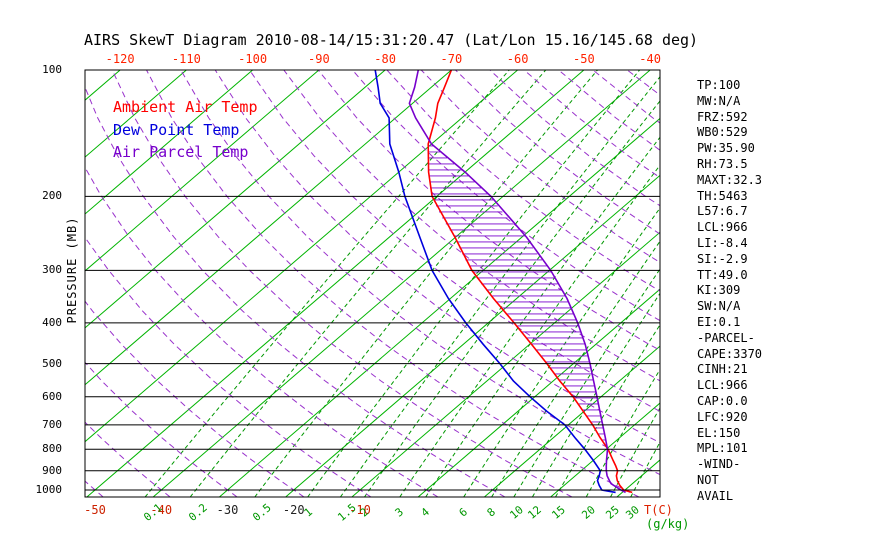  What do you see at coordinates (52, 363) in the screenshot?
I see `pressure-tick-label: 500` at bounding box center [52, 363].